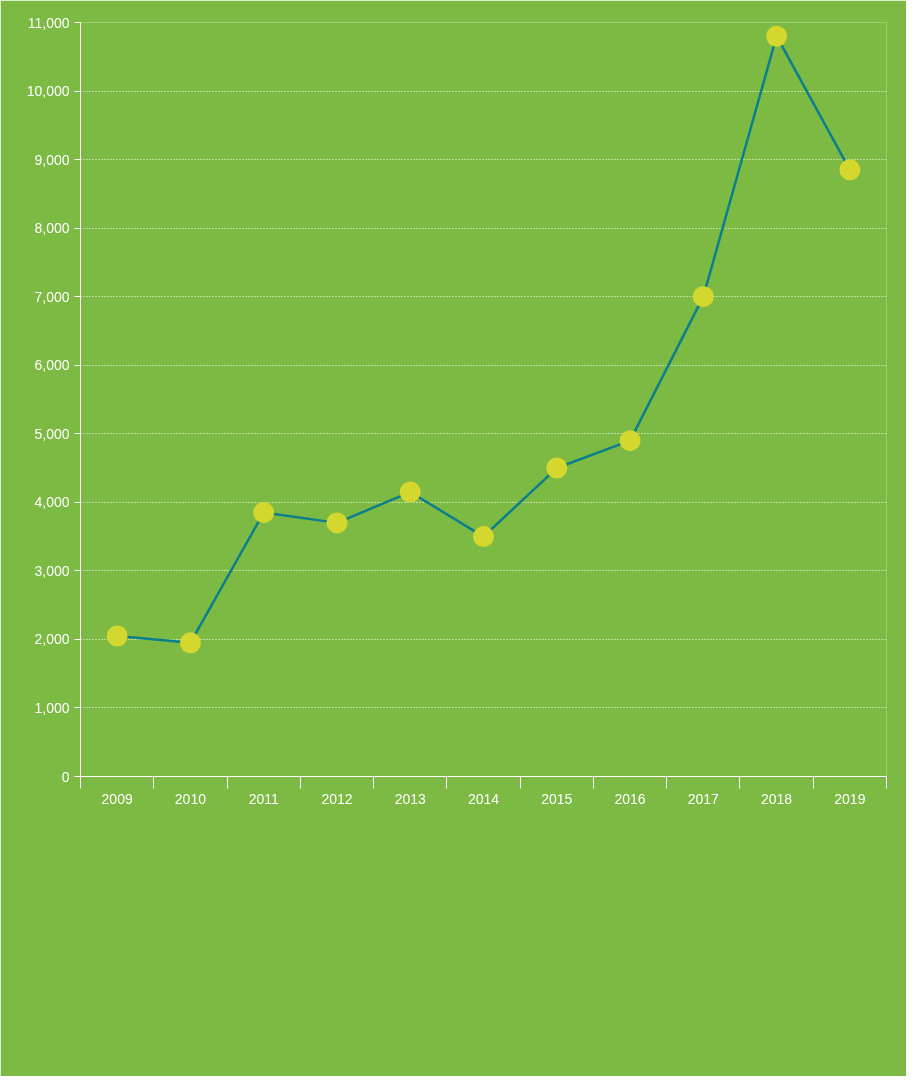  Describe the element at coordinates (52, 502) in the screenshot. I see `y-tick-label: 4,000` at that location.